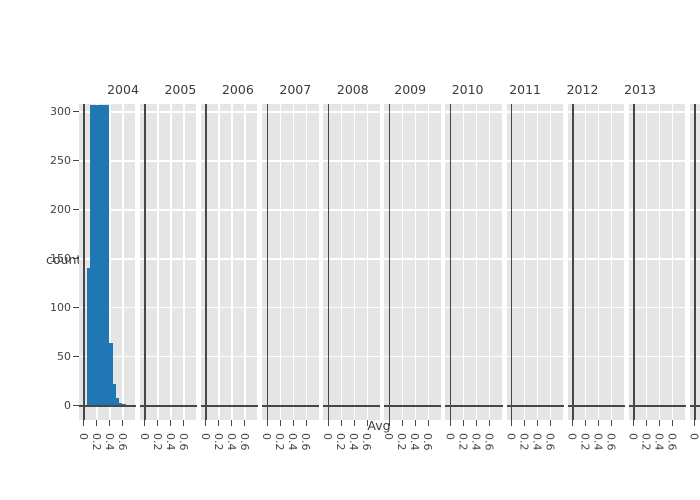 The image size is (700, 500). I want to click on facet-panel-partial, so click(694, 262).